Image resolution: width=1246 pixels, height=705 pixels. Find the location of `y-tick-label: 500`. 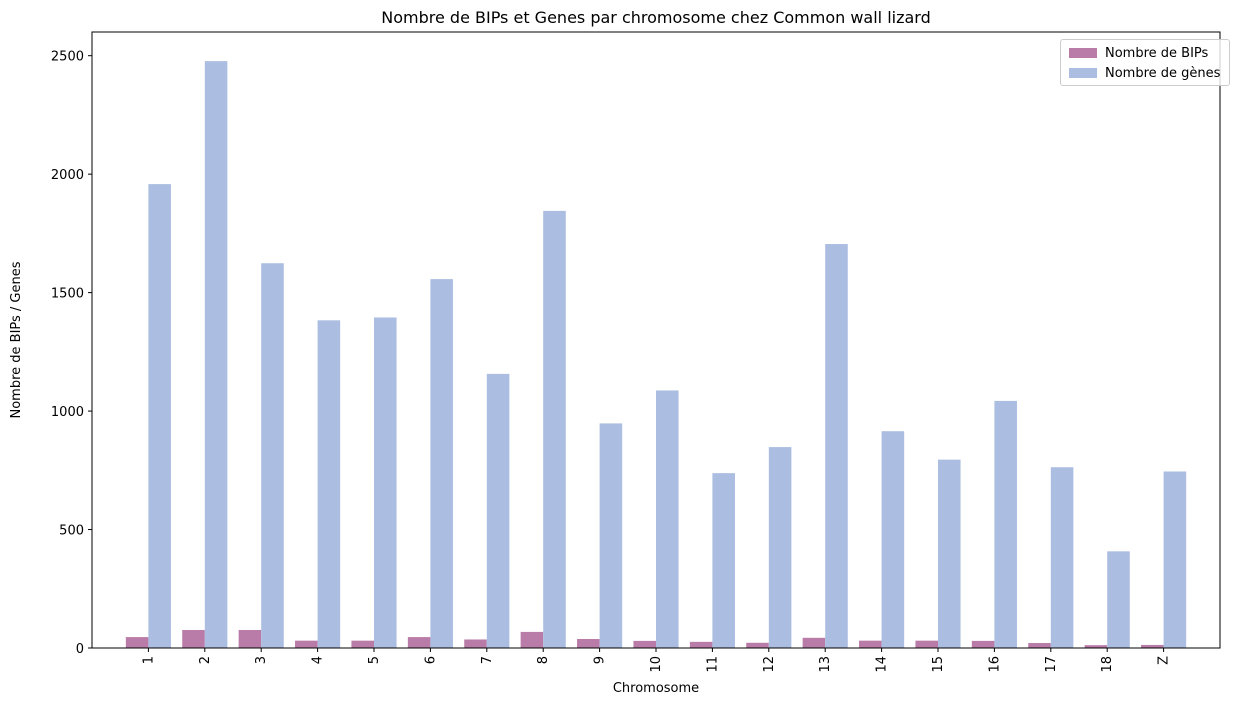

y-tick-label: 500 is located at coordinates (71, 531).